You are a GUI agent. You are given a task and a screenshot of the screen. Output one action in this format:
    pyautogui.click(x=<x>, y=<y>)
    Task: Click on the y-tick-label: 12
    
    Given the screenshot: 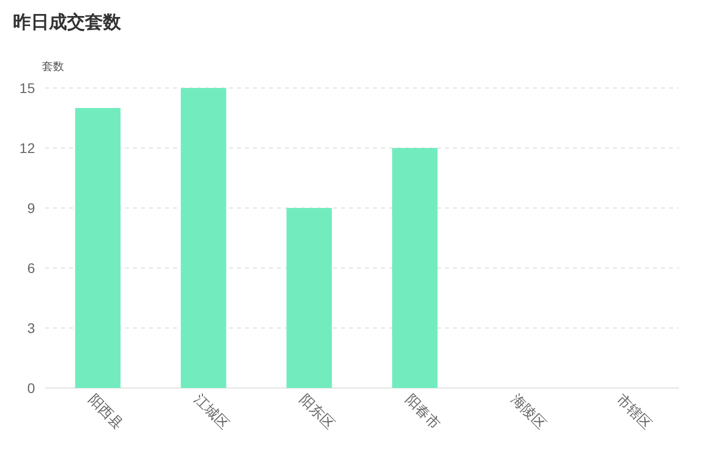 What is the action you would take?
    pyautogui.click(x=27, y=148)
    